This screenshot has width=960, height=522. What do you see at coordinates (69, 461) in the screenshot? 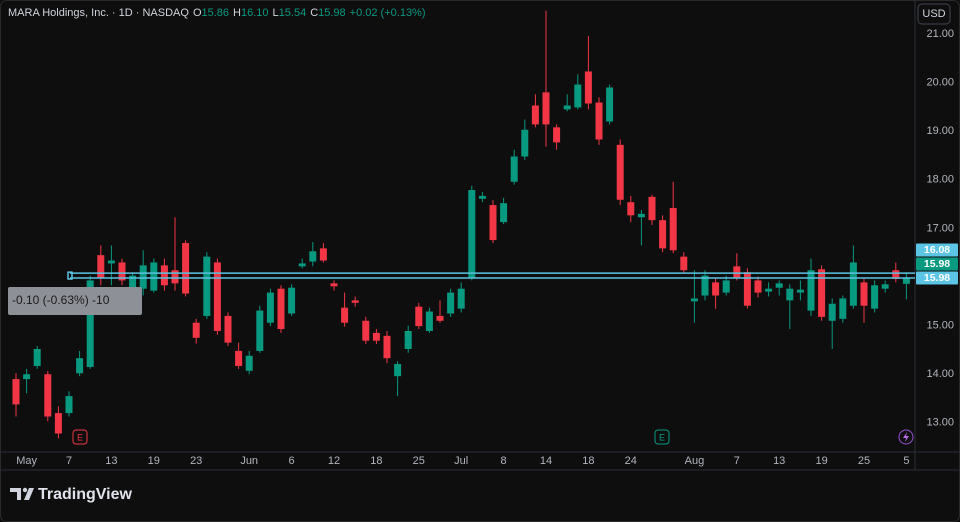
I see `x-tick-label: 7` at bounding box center [69, 461].